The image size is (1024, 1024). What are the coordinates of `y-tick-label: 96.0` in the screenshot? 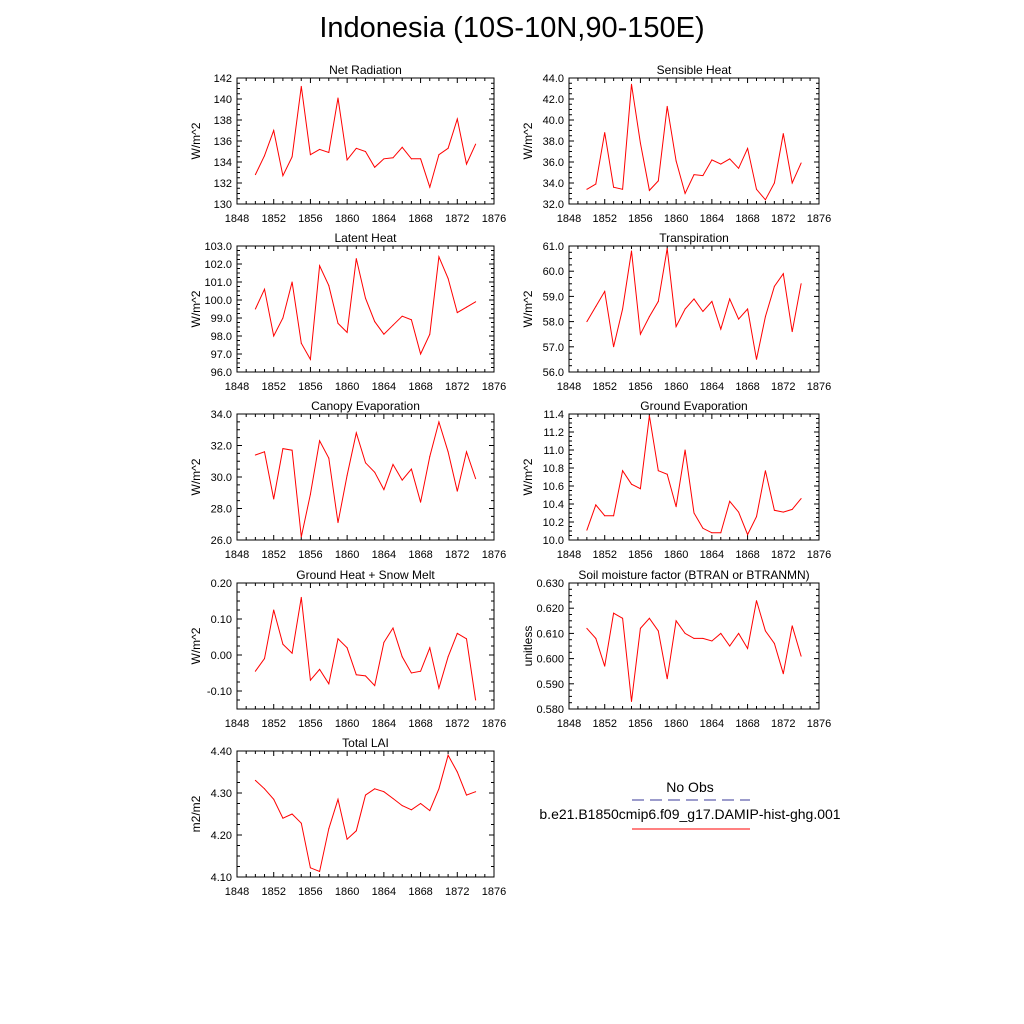 It's located at (221, 373).